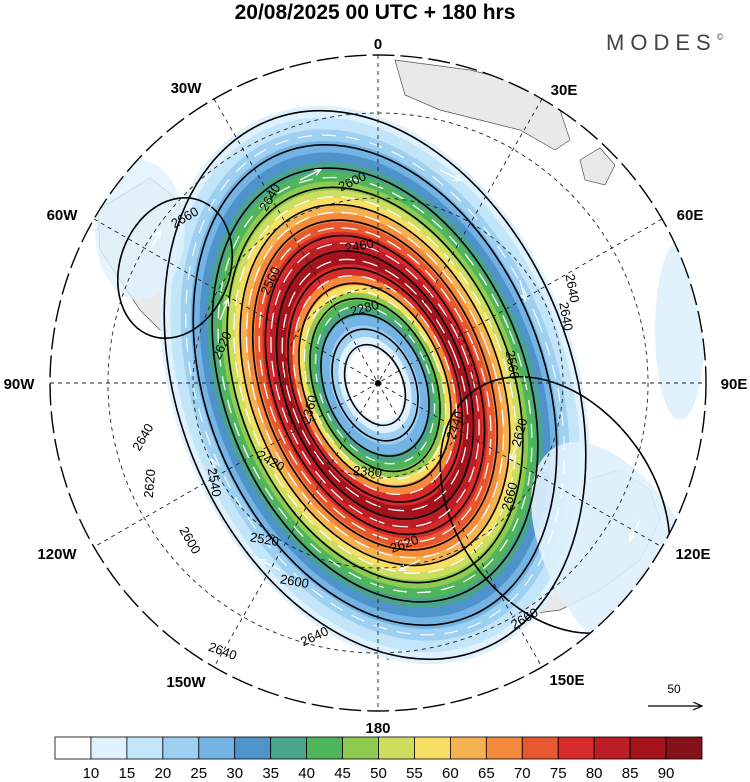 Image resolution: width=750 pixels, height=782 pixels. Describe the element at coordinates (414, 773) in the screenshot. I see `colorbar-tick-label: 55` at that location.